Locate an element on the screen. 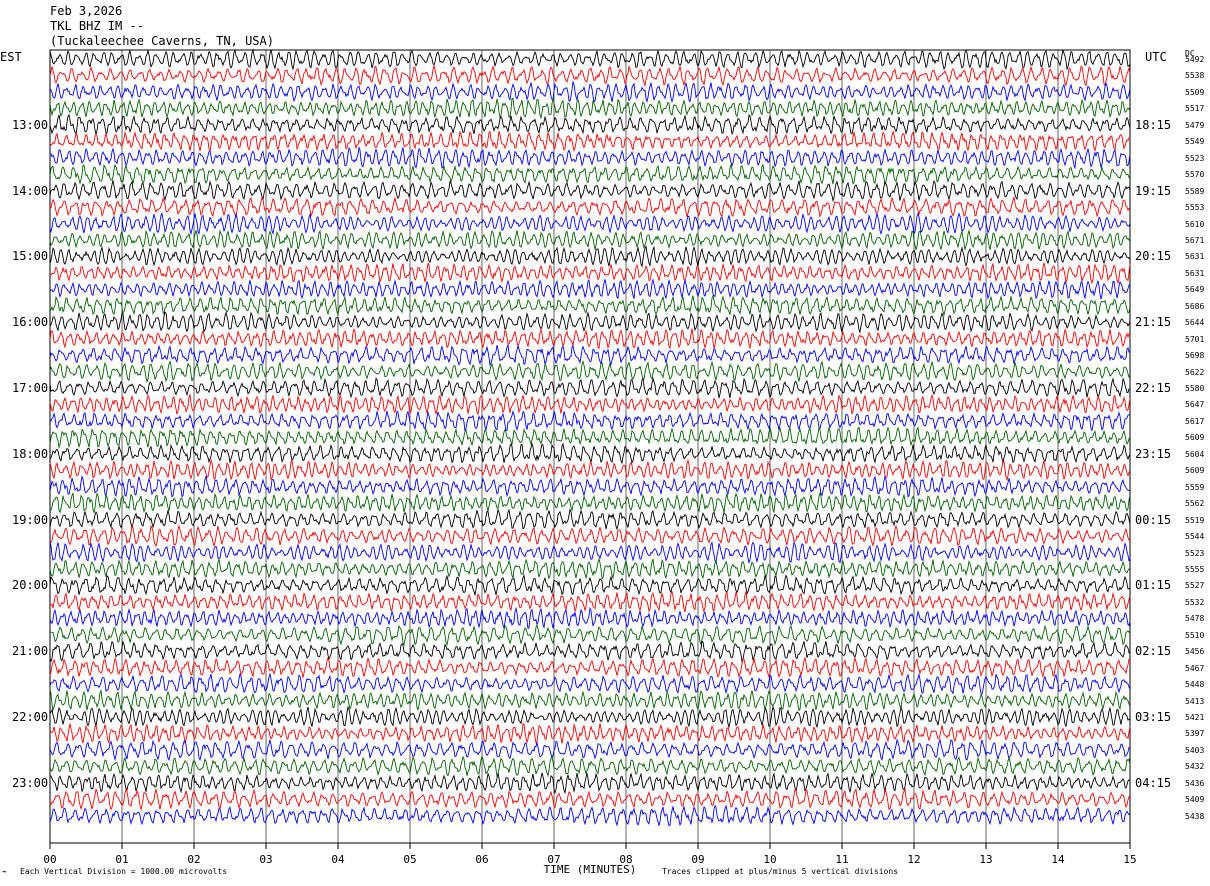 Image resolution: width=1210 pixels, height=886 pixels. station-code: TKL BHZ IM -- is located at coordinates (97, 26).